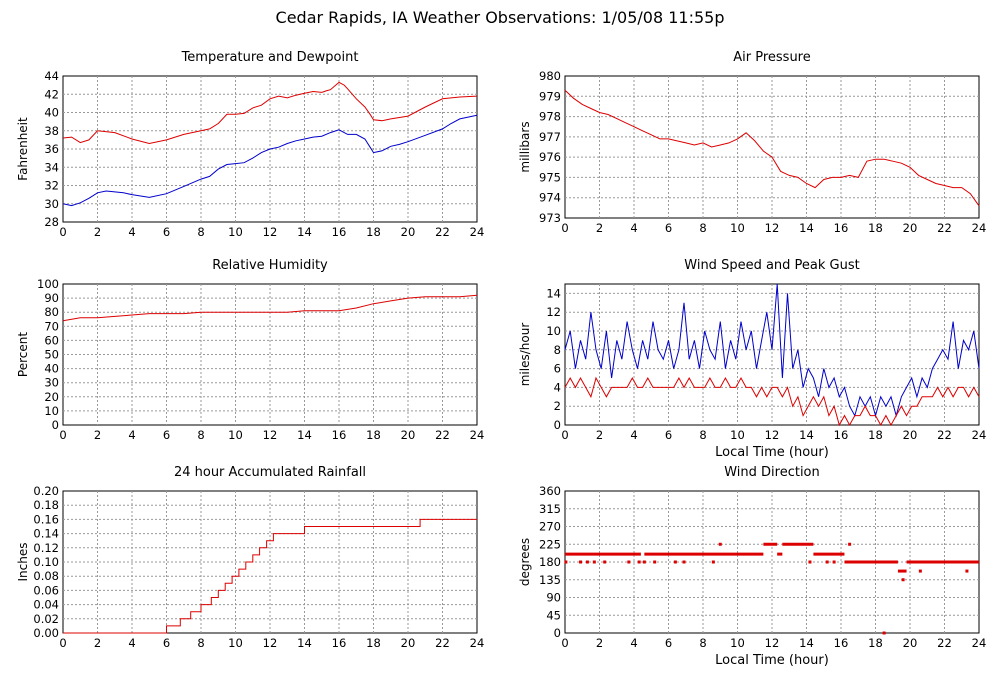 Image resolution: width=1000 pixels, height=680 pixels. I want to click on y-tick-label: 32, so click(51, 186).